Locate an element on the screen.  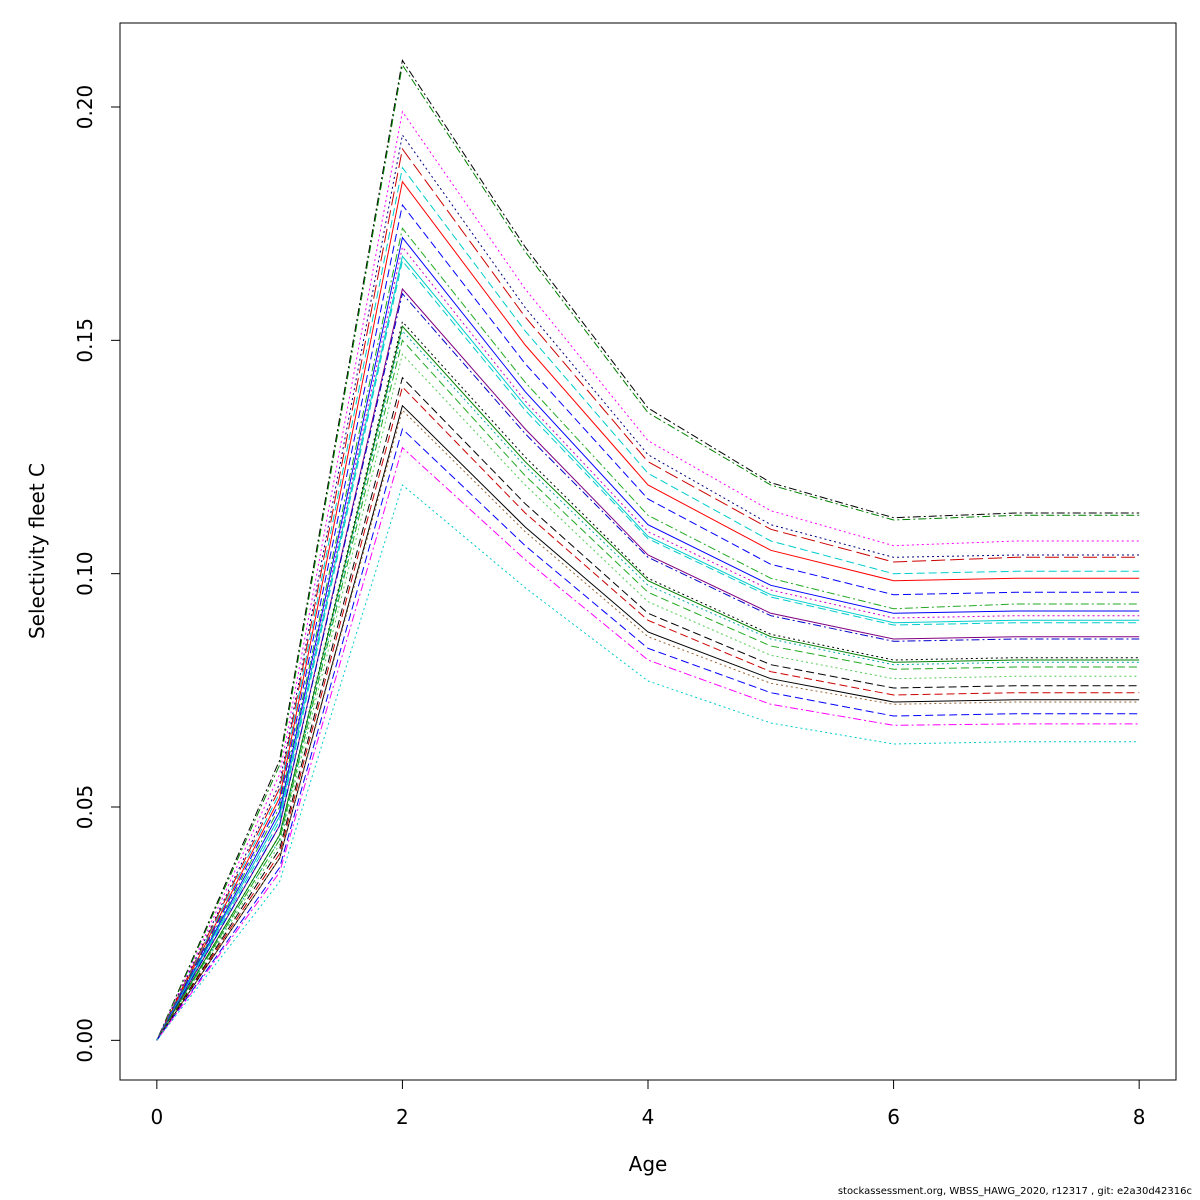
y-axis: 0.00 0.05 0.10 0.15 0.20 is located at coordinates (97, 574).